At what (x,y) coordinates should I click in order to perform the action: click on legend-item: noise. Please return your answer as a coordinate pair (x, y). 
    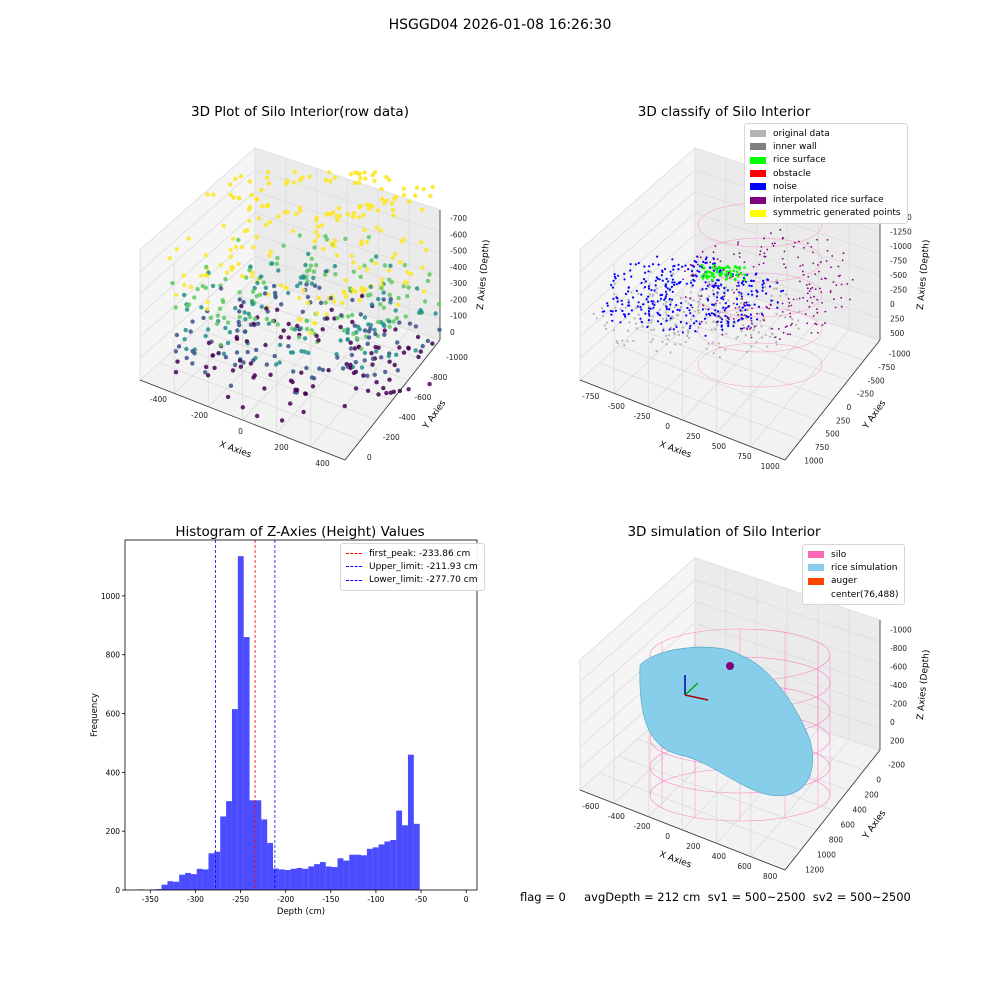
    Looking at the image, I should click on (825, 186).